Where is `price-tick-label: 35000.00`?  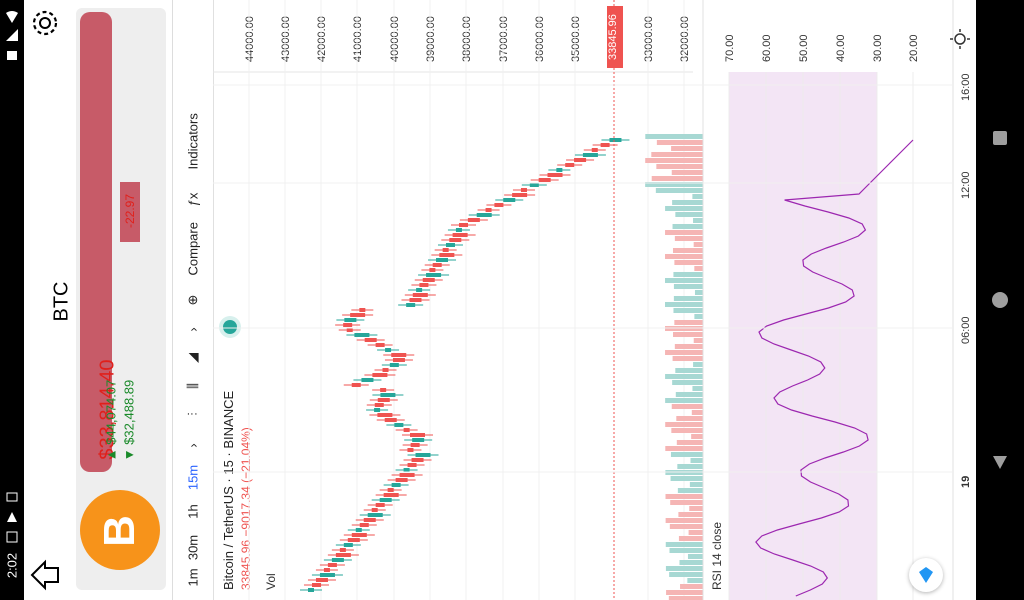 price-tick-label: 35000.00 is located at coordinates (576, 39).